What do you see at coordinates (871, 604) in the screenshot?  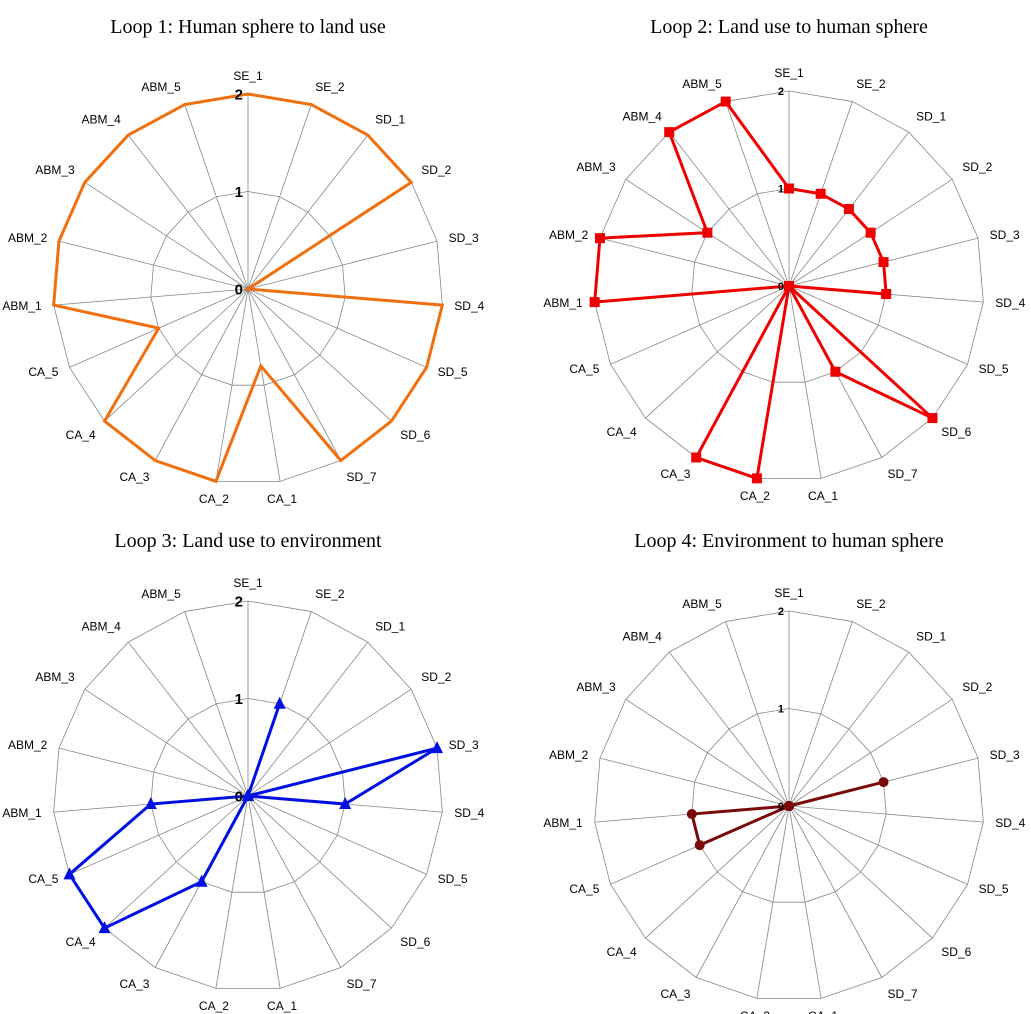 I see `category-label: SE_2` at bounding box center [871, 604].